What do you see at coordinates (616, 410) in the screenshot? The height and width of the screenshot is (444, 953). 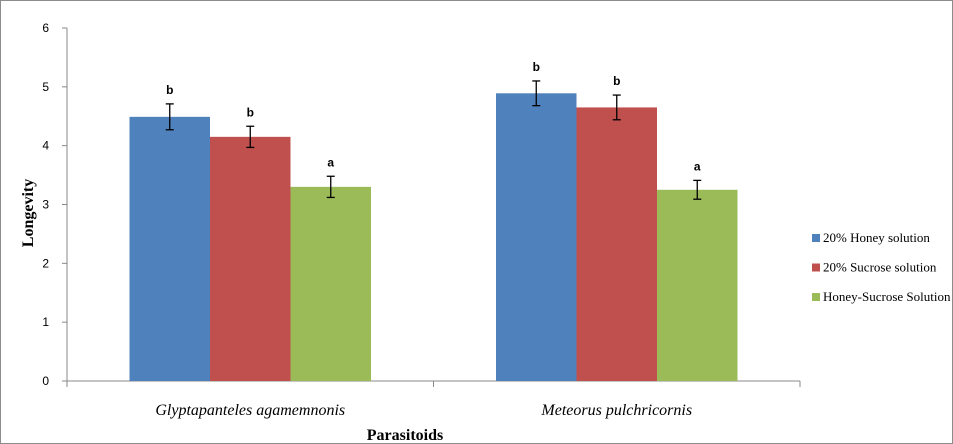 I see `x-category-label: Meteorus pulchricornis` at bounding box center [616, 410].